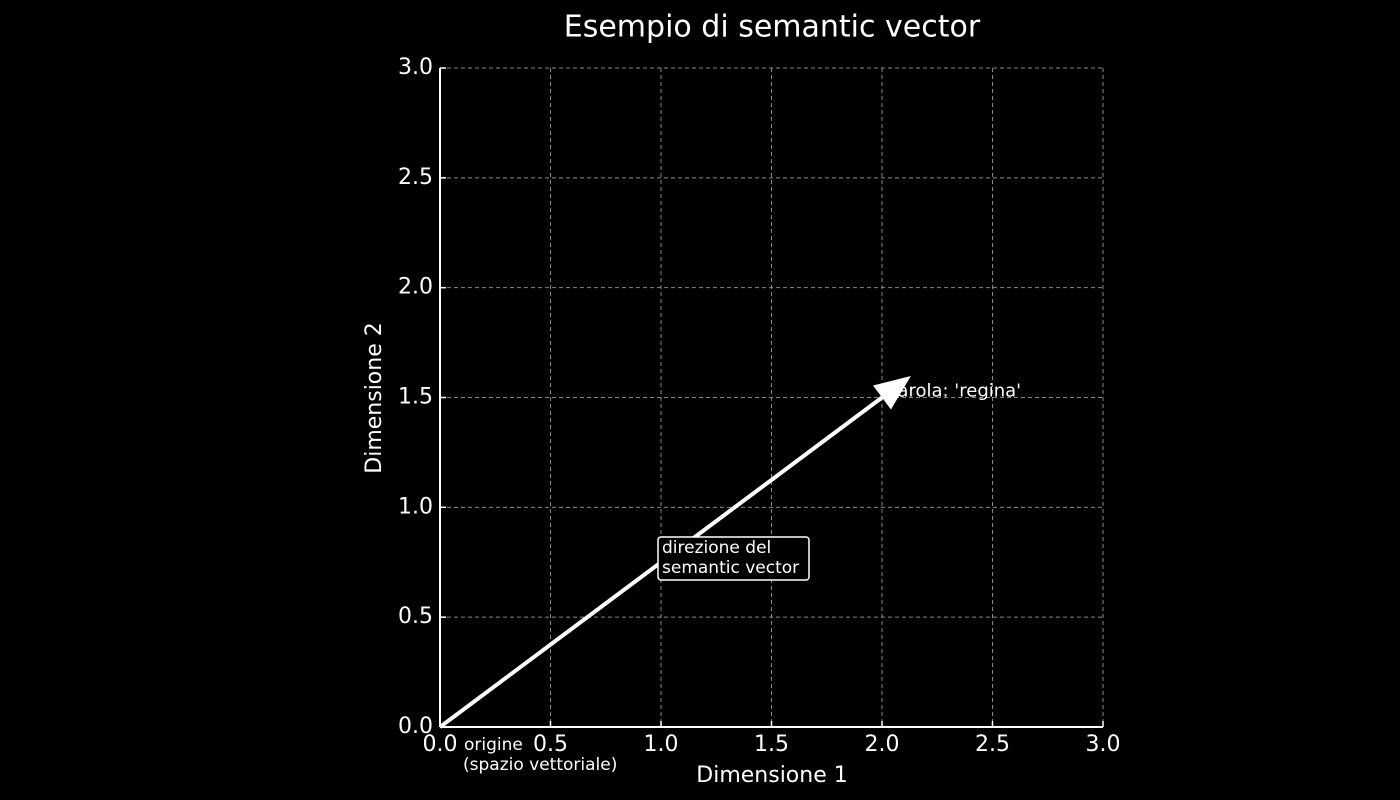 This screenshot has height=800, width=1400. I want to click on chart-title: Esempio di semantic vector, so click(772, 27).